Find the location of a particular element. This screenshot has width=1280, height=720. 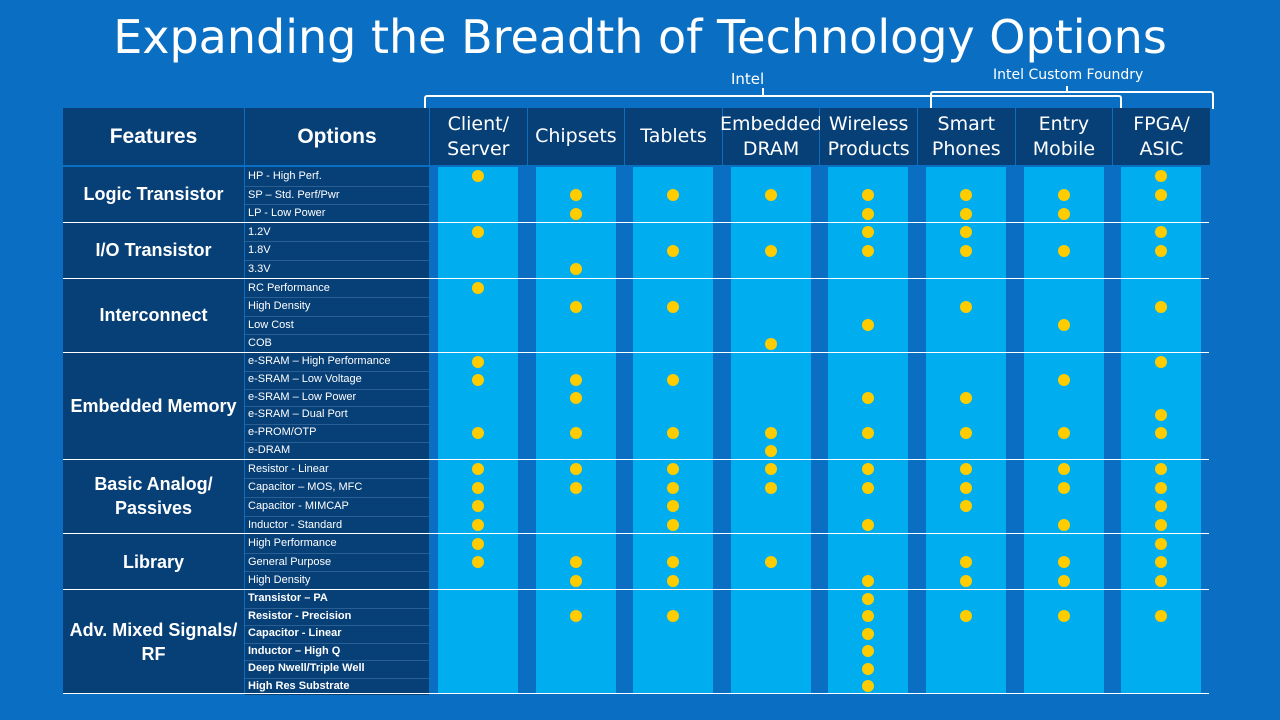

column-header-6: Entry Mobile is located at coordinates (1064, 136).